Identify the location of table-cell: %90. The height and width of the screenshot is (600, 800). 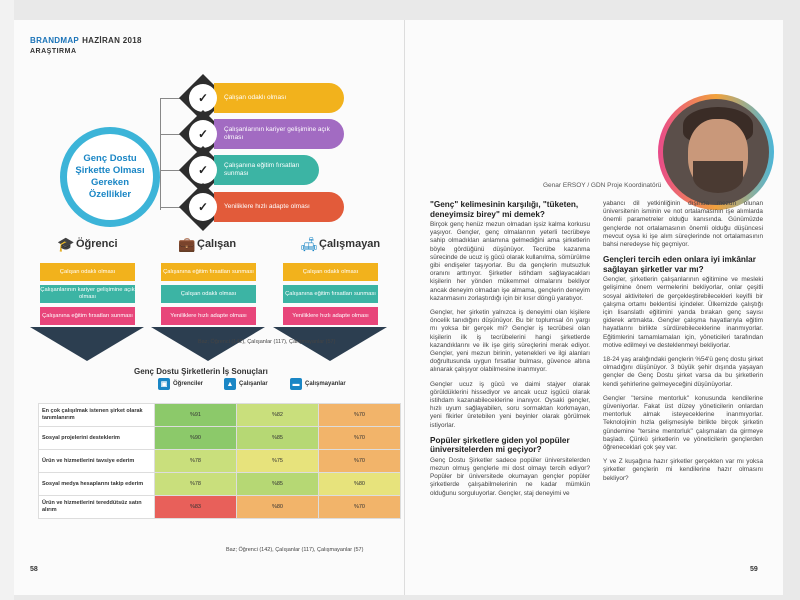
(195, 438).